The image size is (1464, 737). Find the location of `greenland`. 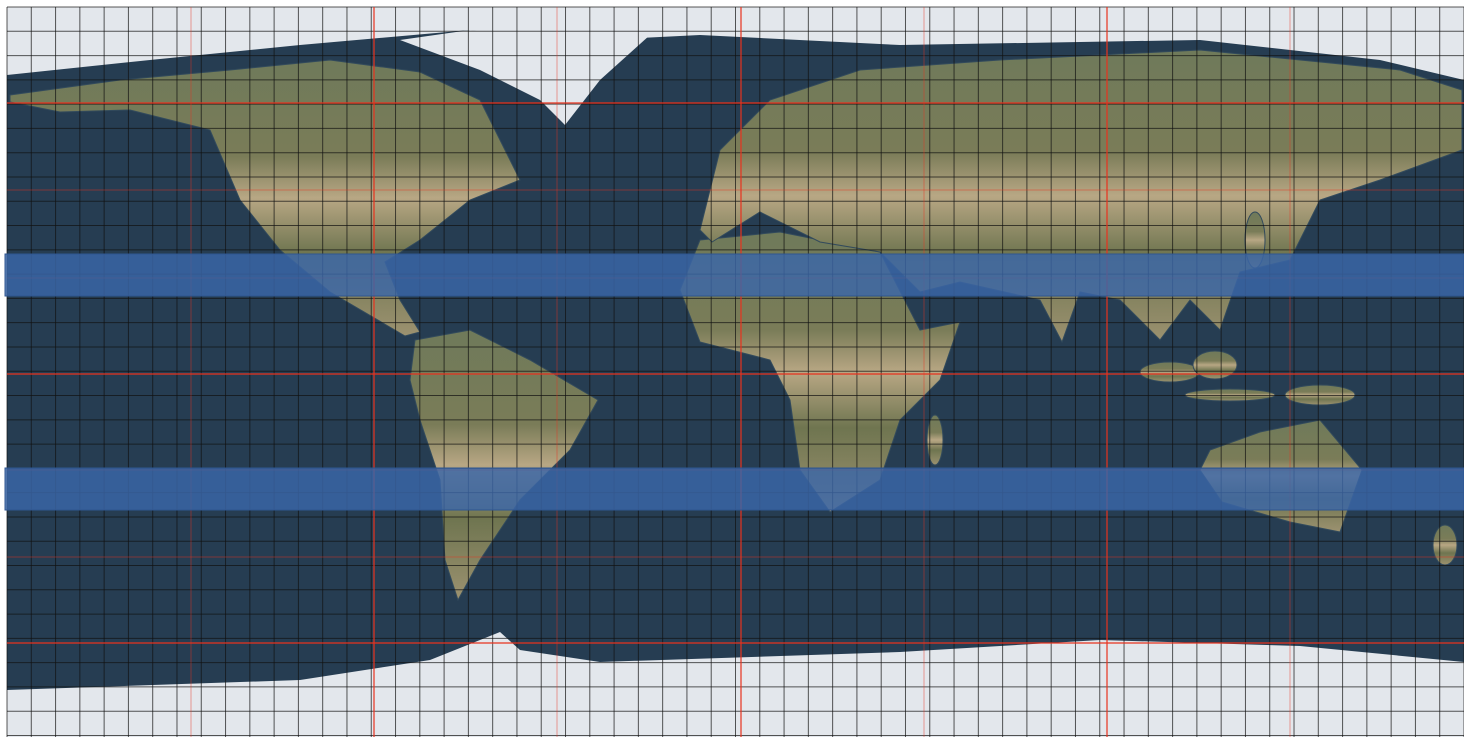

greenland is located at coordinates (525, 77).